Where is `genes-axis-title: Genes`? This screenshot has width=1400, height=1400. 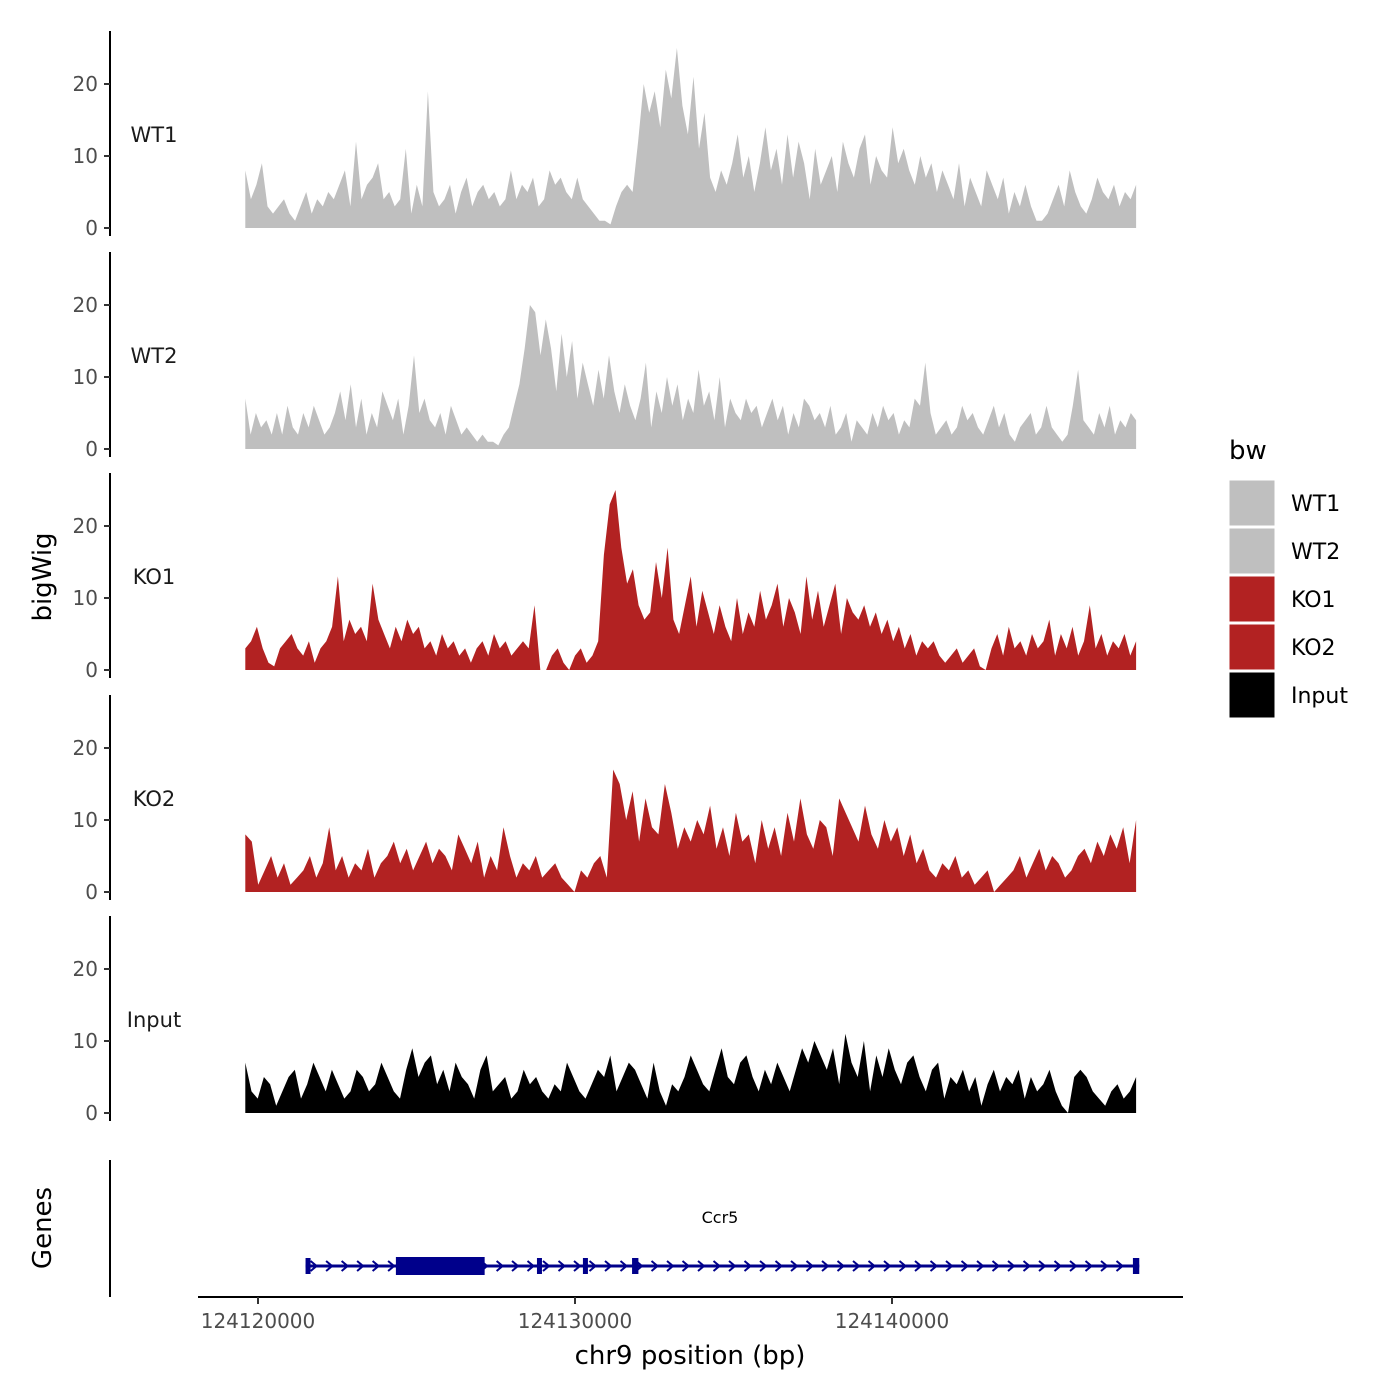 genes-axis-title: Genes is located at coordinates (43, 1228).